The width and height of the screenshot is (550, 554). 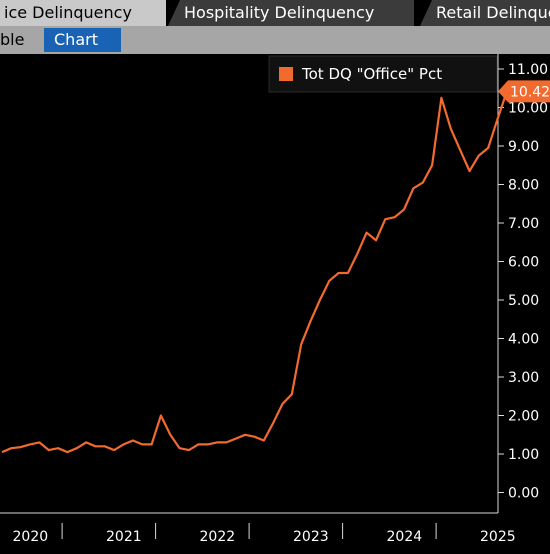 What do you see at coordinates (523, 263) in the screenshot?
I see `y-tick-label: 6.00` at bounding box center [523, 263].